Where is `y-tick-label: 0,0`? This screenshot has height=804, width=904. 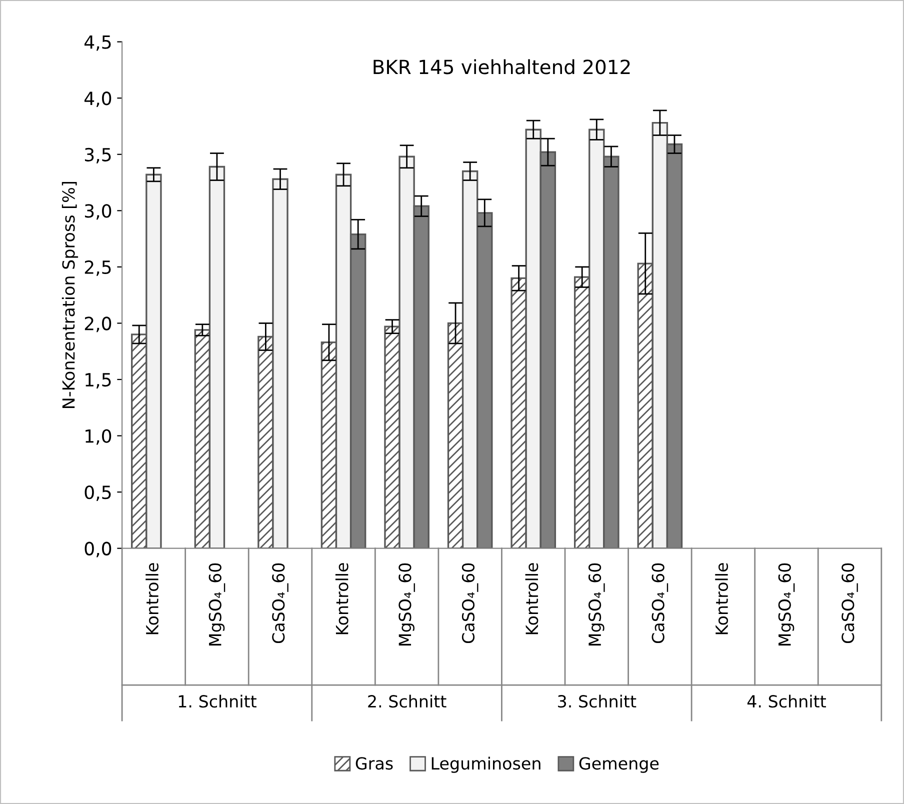 y-tick-label: 0,0 is located at coordinates (98, 550).